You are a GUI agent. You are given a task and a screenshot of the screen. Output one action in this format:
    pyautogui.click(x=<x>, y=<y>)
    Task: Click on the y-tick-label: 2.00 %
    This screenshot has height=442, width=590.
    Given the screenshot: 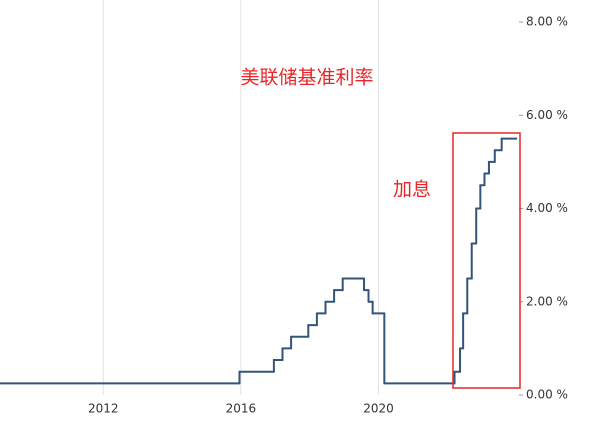 What is the action you would take?
    pyautogui.click(x=547, y=301)
    